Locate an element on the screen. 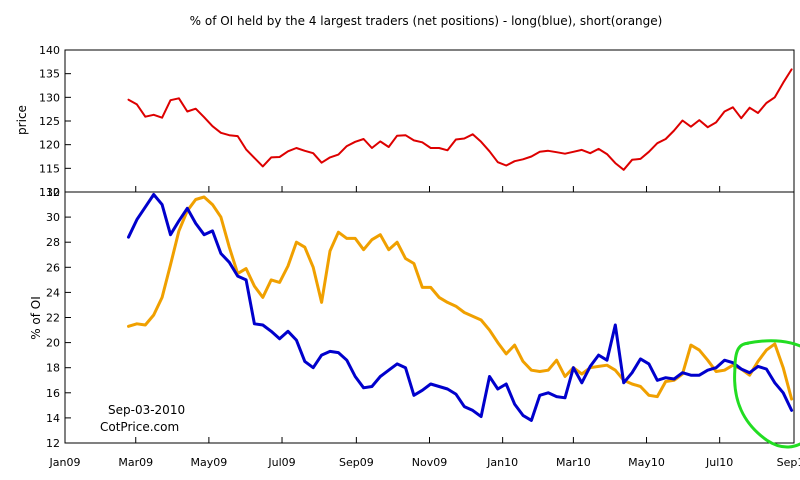 Image resolution: width=800 pixels, height=480 pixels. price-y-tick-label: 110 is located at coordinates (49, 192).